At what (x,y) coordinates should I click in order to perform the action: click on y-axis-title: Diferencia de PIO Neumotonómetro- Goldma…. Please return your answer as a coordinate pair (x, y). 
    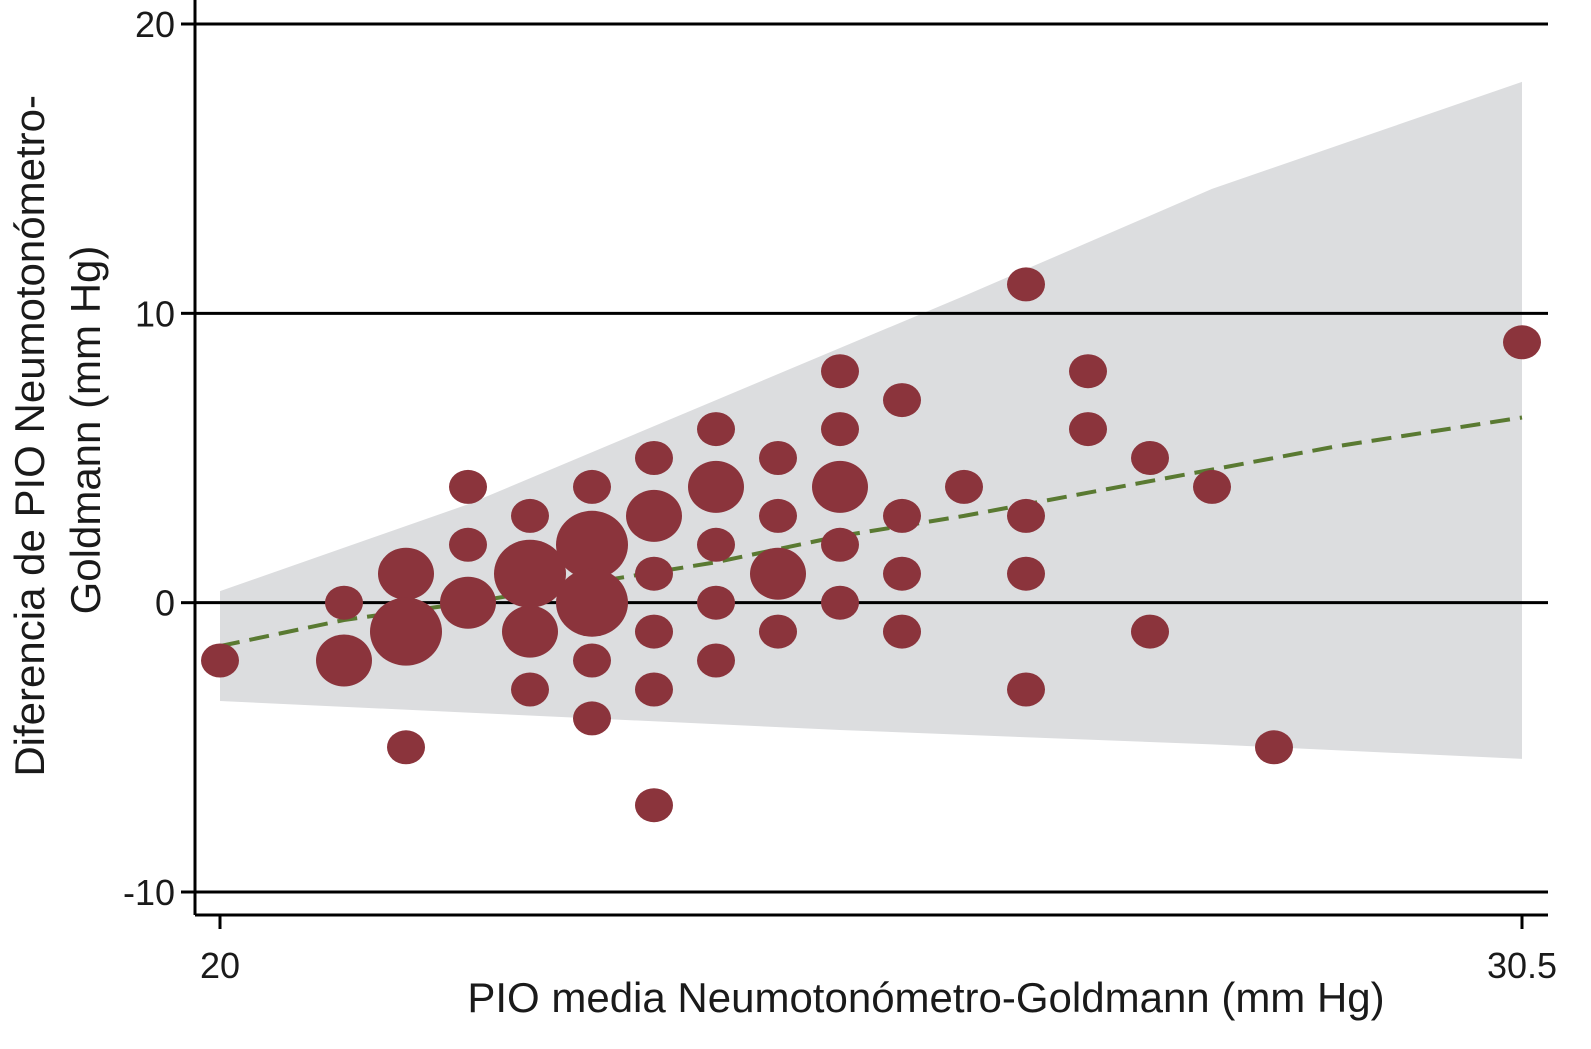
    Looking at the image, I should click on (57, 429).